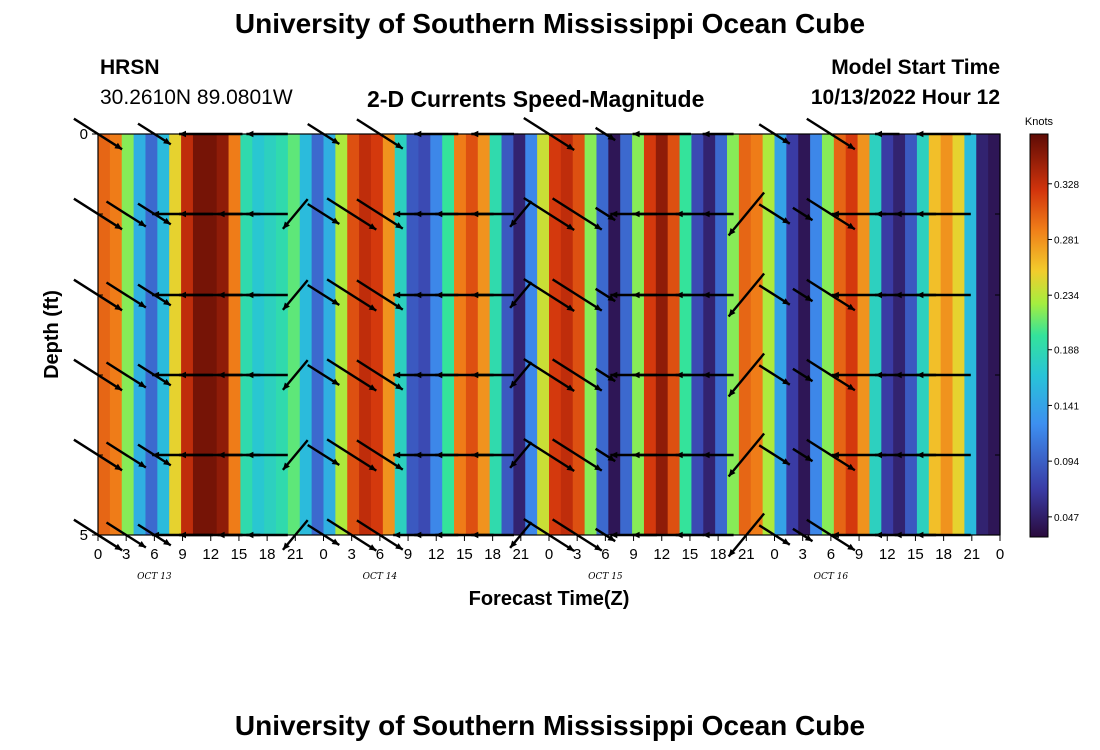 The width and height of the screenshot is (1100, 750). Describe the element at coordinates (1066, 351) in the screenshot. I see `colorbar-tick-label: 0.188` at that location.